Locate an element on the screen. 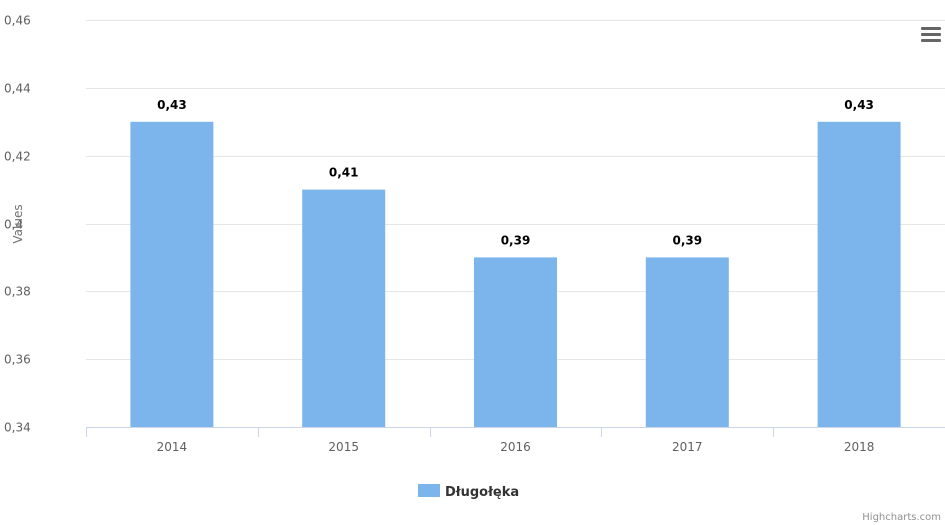 This screenshot has width=945, height=525. x-tick-label-2016: 2016 is located at coordinates (515, 447).